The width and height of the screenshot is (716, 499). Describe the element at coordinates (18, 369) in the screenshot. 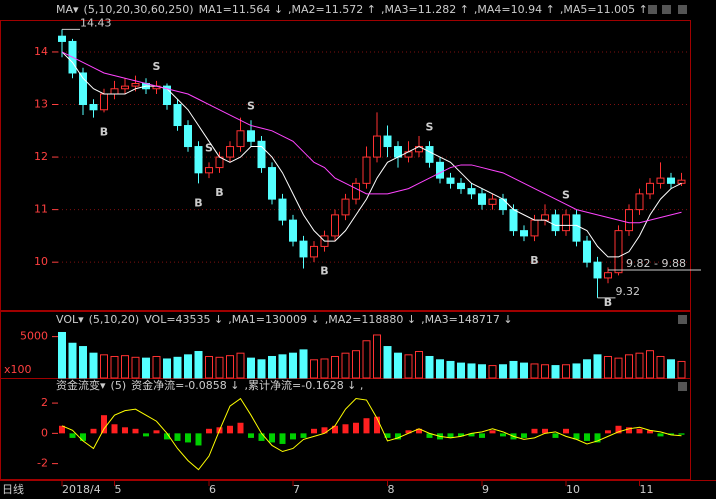

I see `unit-label: x100` at that location.